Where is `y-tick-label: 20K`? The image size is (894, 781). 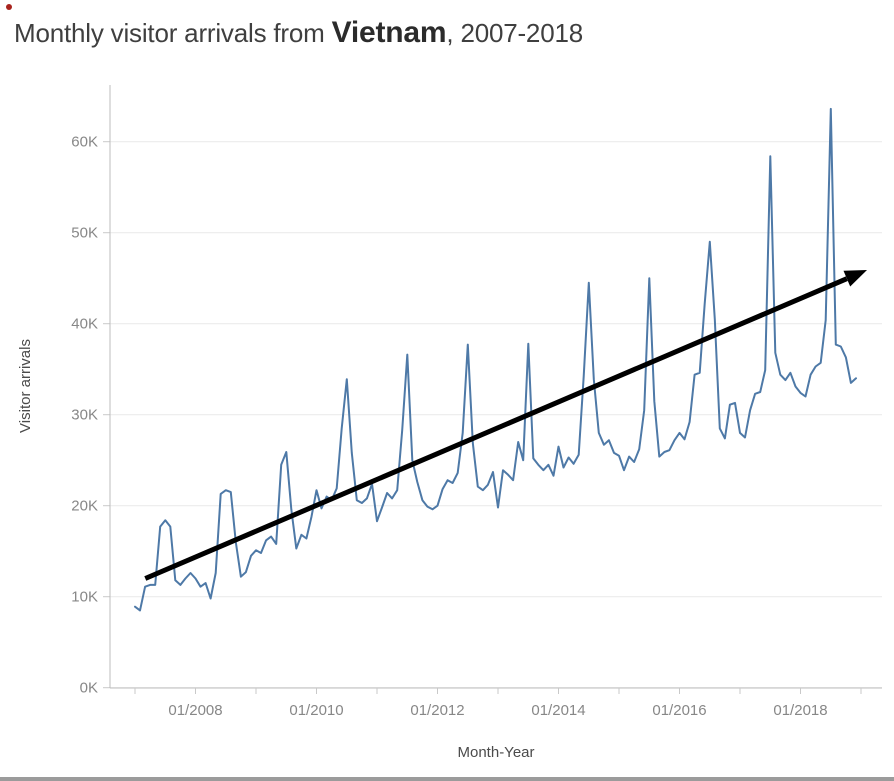
y-tick-label: 20K is located at coordinates (84, 506).